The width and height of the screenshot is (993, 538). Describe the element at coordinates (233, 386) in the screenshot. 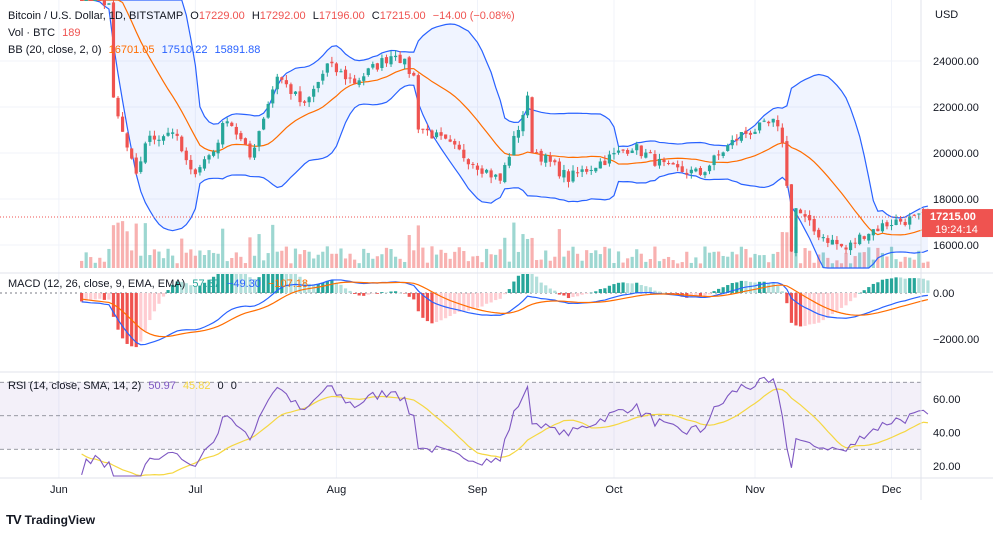

I see `rsi-extra-value: 0` at that location.